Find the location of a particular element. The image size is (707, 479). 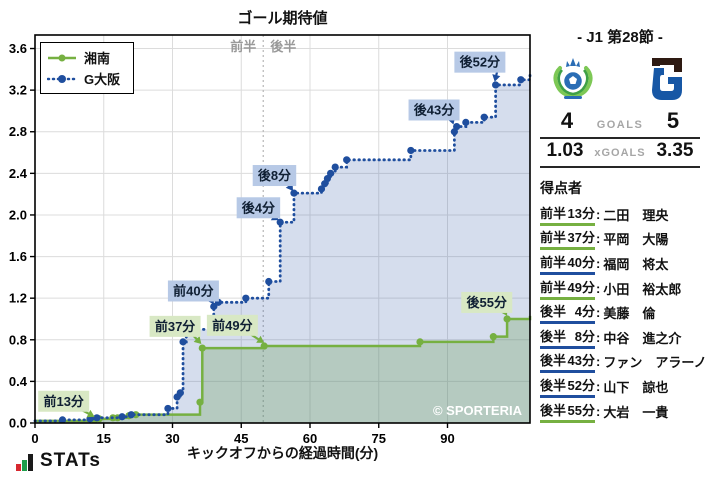

chart-legend: 湘南 G大阪 is located at coordinates (87, 68).